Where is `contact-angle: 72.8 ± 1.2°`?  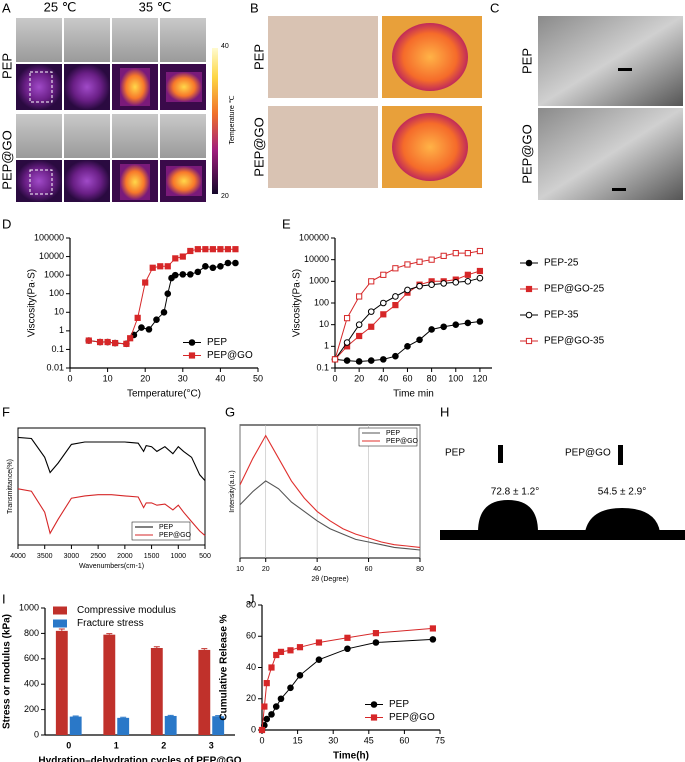
contact-angle: 72.8 ± 1.2° is located at coordinates (515, 492).